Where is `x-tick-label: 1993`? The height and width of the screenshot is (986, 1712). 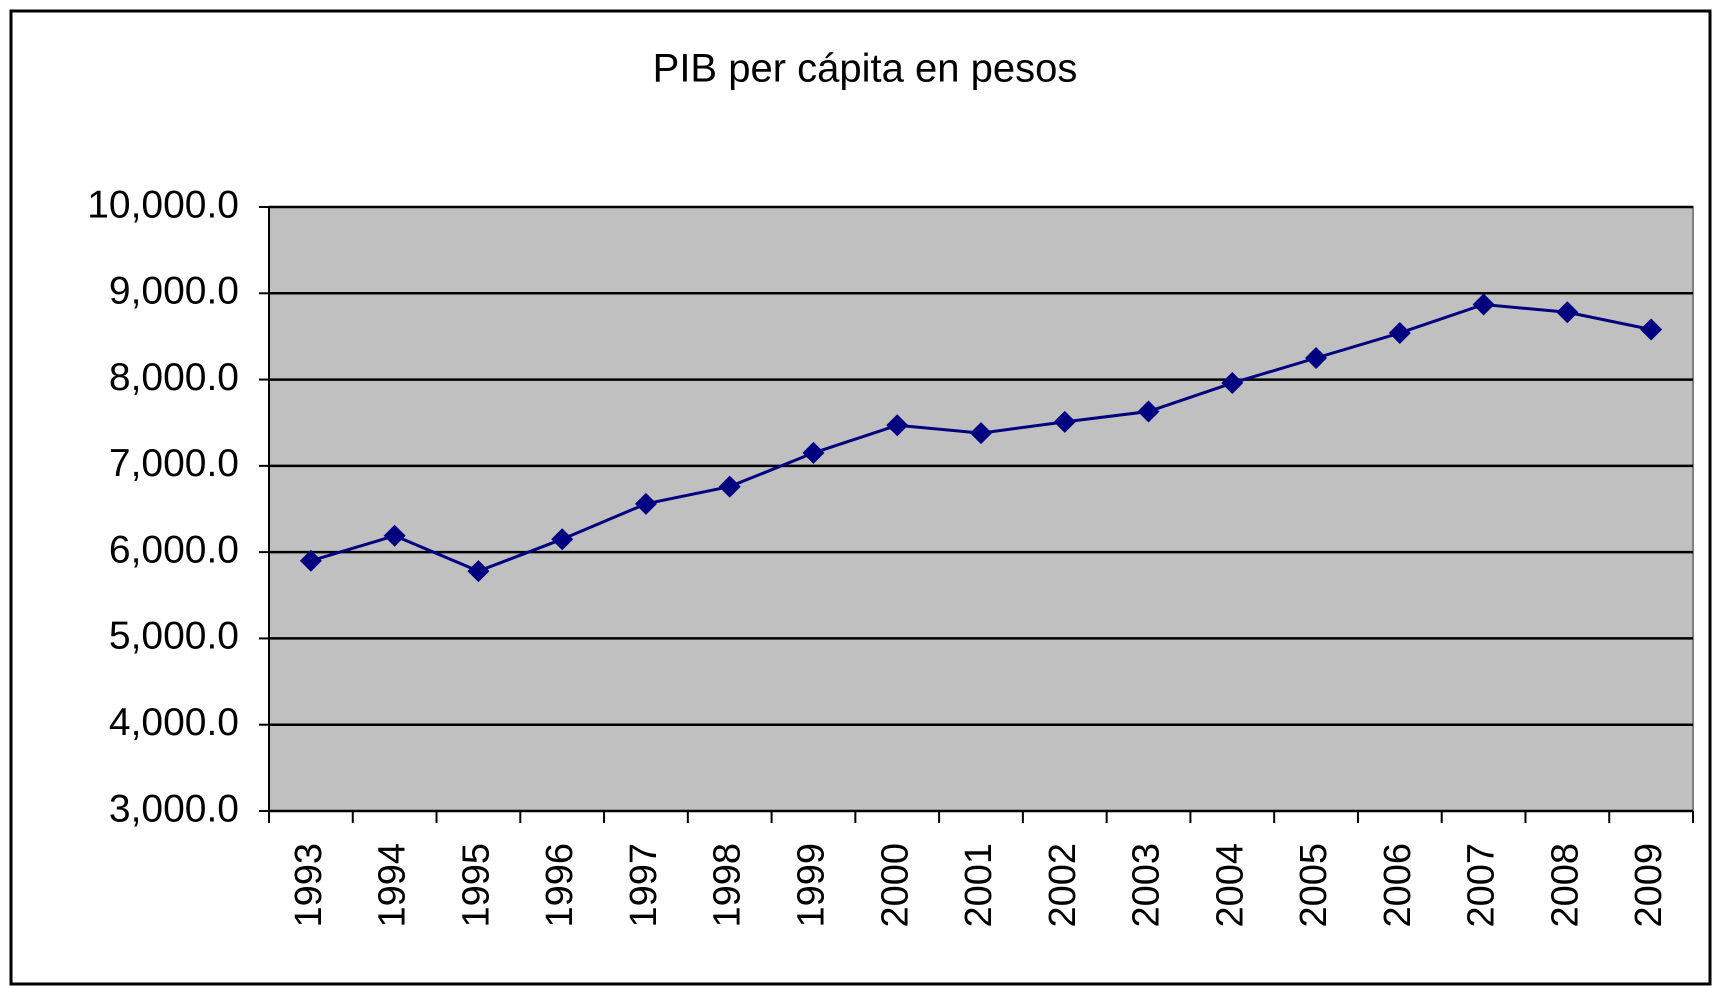 x-tick-label: 1993 is located at coordinates (309, 885).